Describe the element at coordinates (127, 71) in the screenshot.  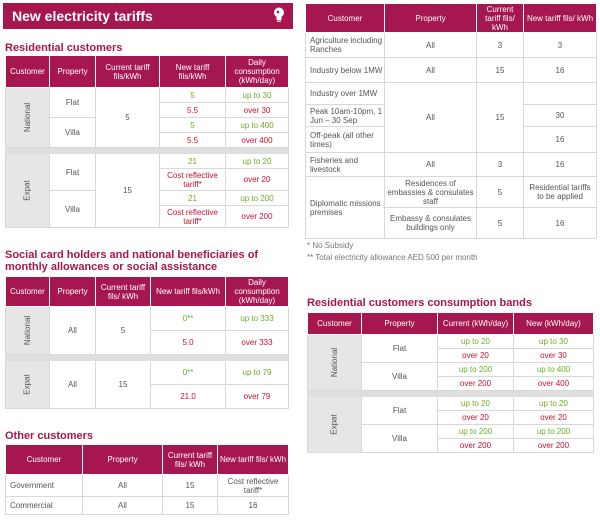
I see `col-current: Current tariff fils/kWh` at that location.